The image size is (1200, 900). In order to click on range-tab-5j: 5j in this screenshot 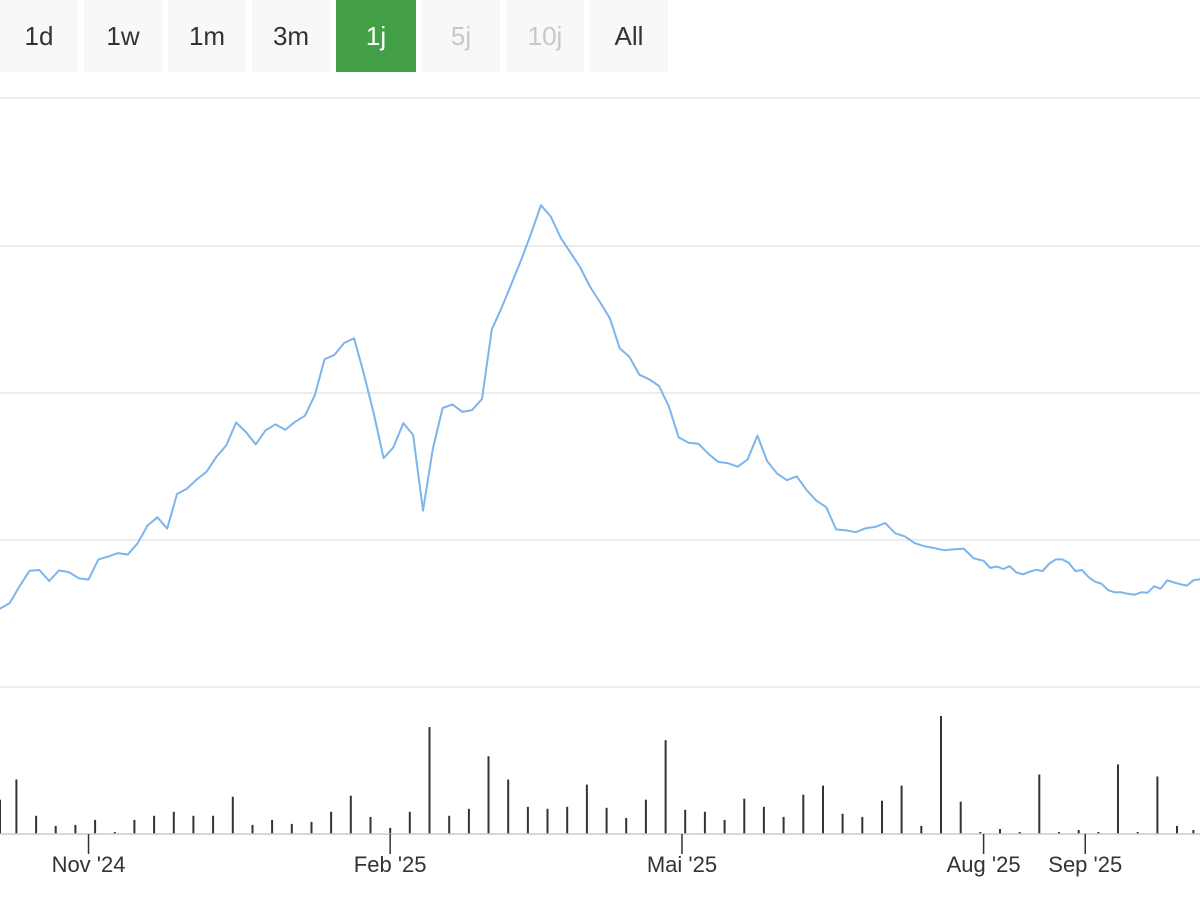, I will do `click(461, 36)`.